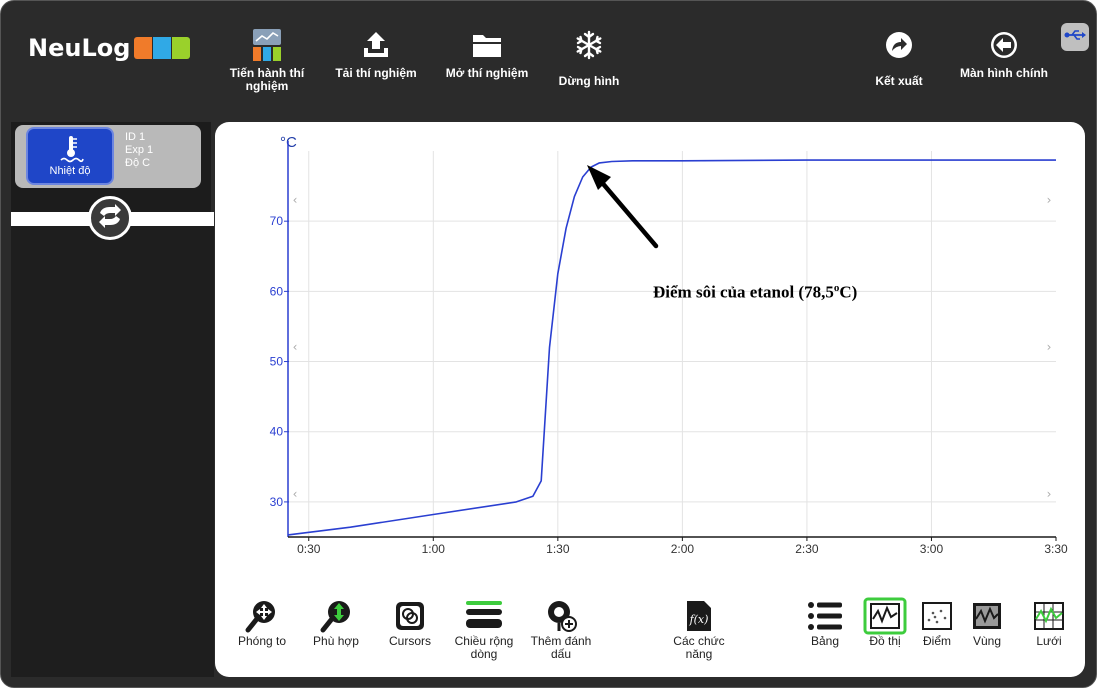  I want to click on area-view-button: Vùng, so click(987, 622).